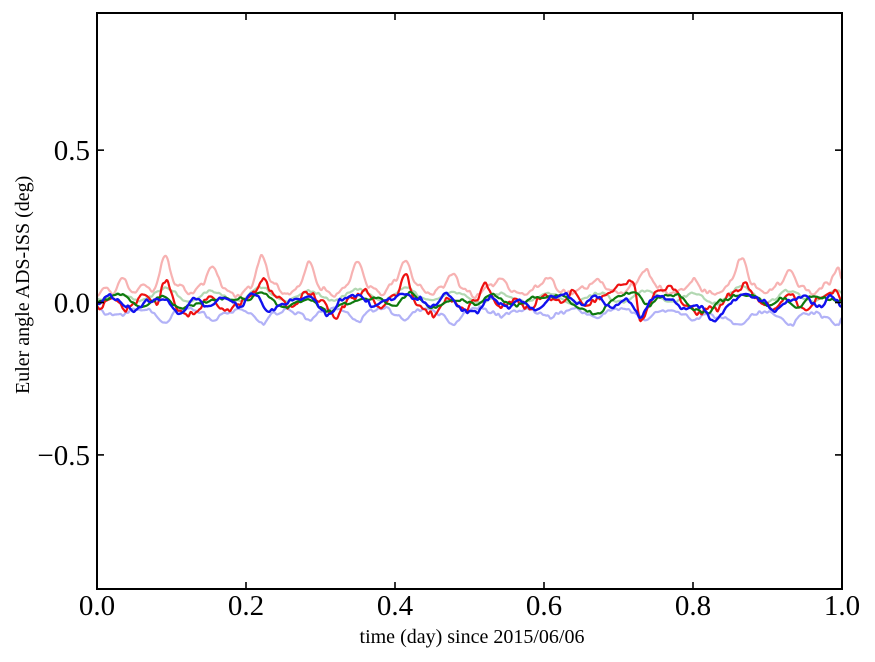  Describe the element at coordinates (63, 456) in the screenshot. I see `y-tick-label: −0.5` at that location.